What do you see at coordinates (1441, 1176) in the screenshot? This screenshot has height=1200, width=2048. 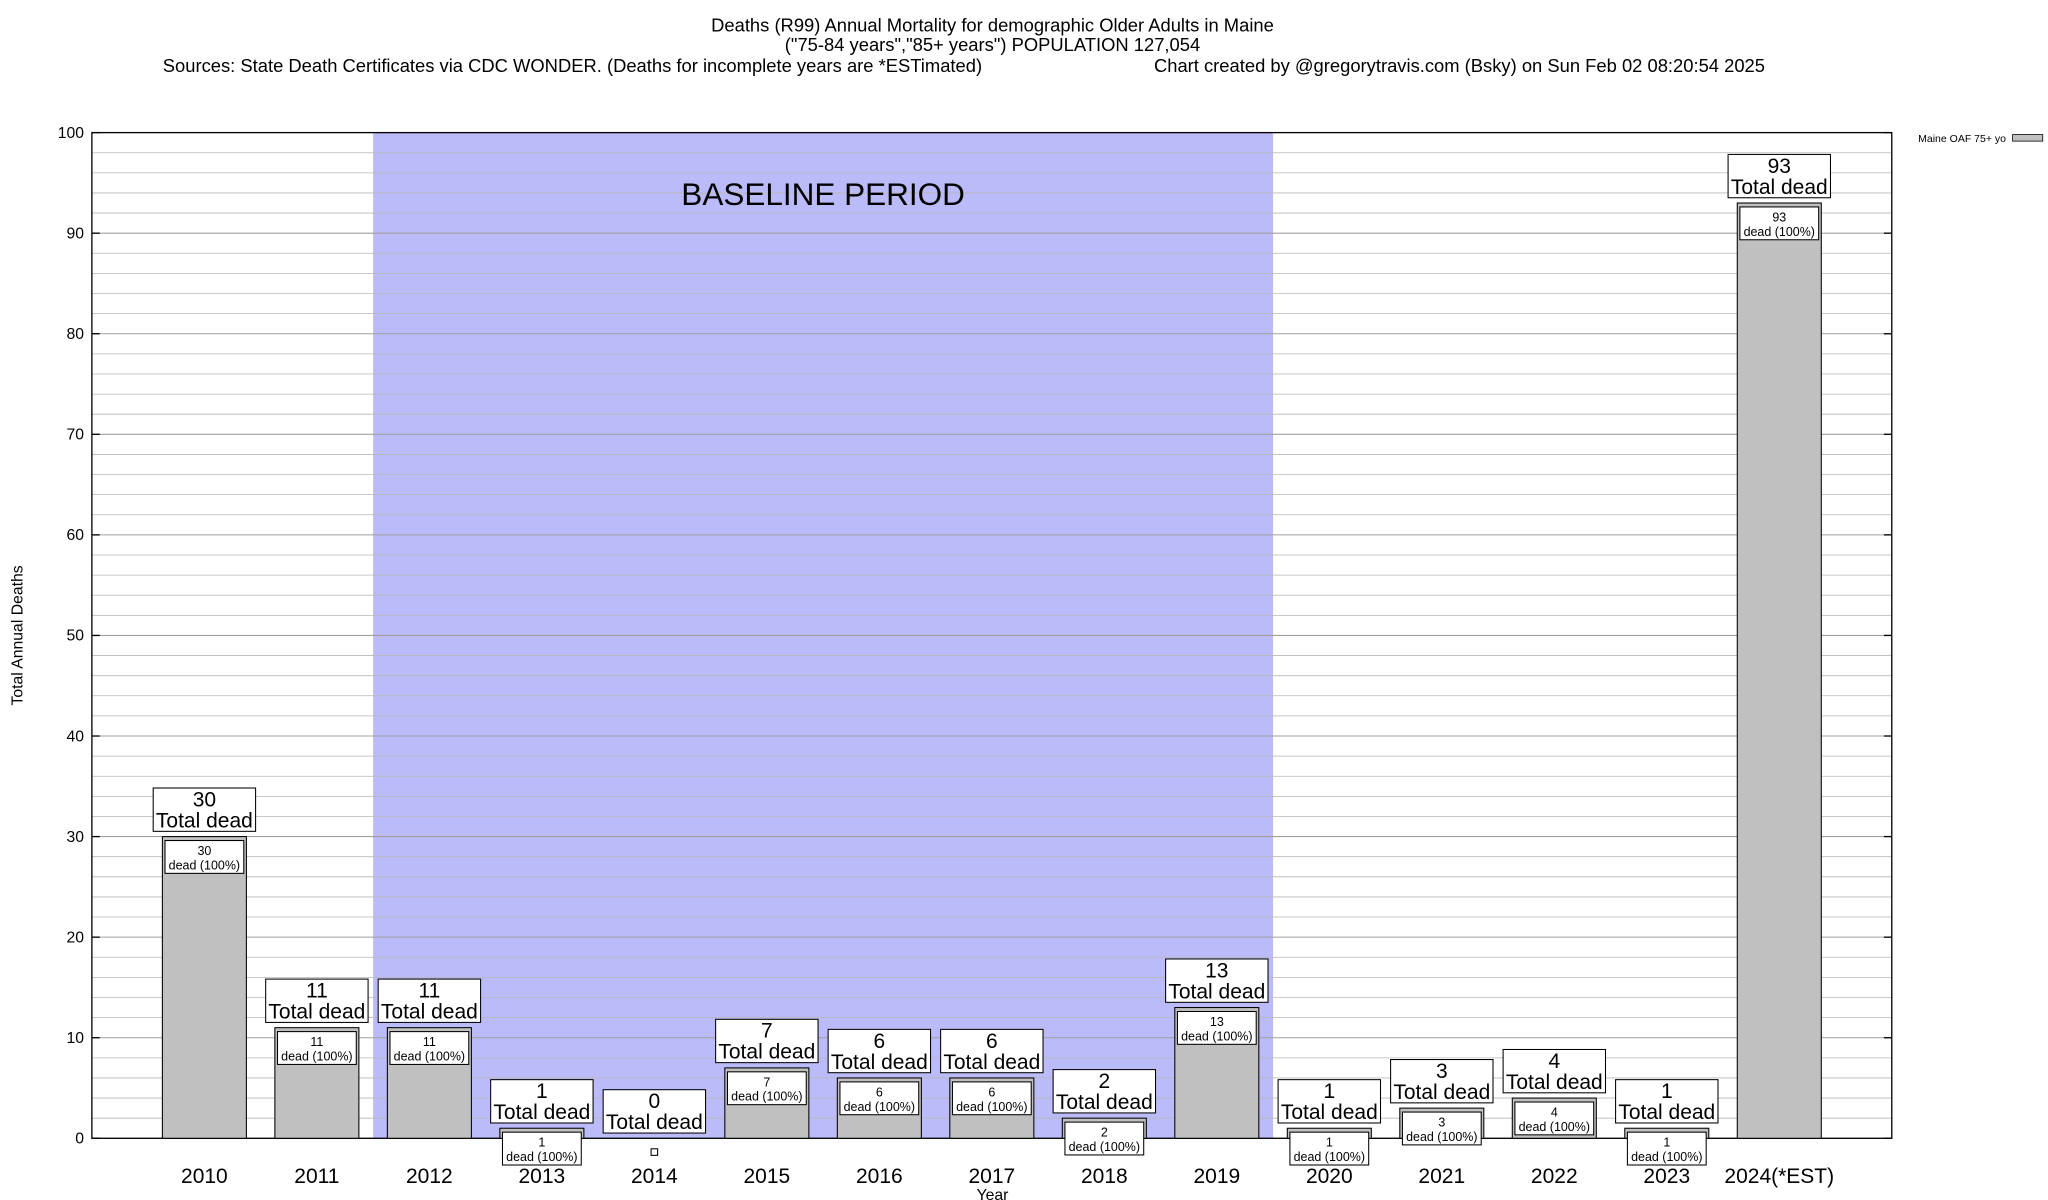 I see `x-tick-label: 2021` at bounding box center [1441, 1176].